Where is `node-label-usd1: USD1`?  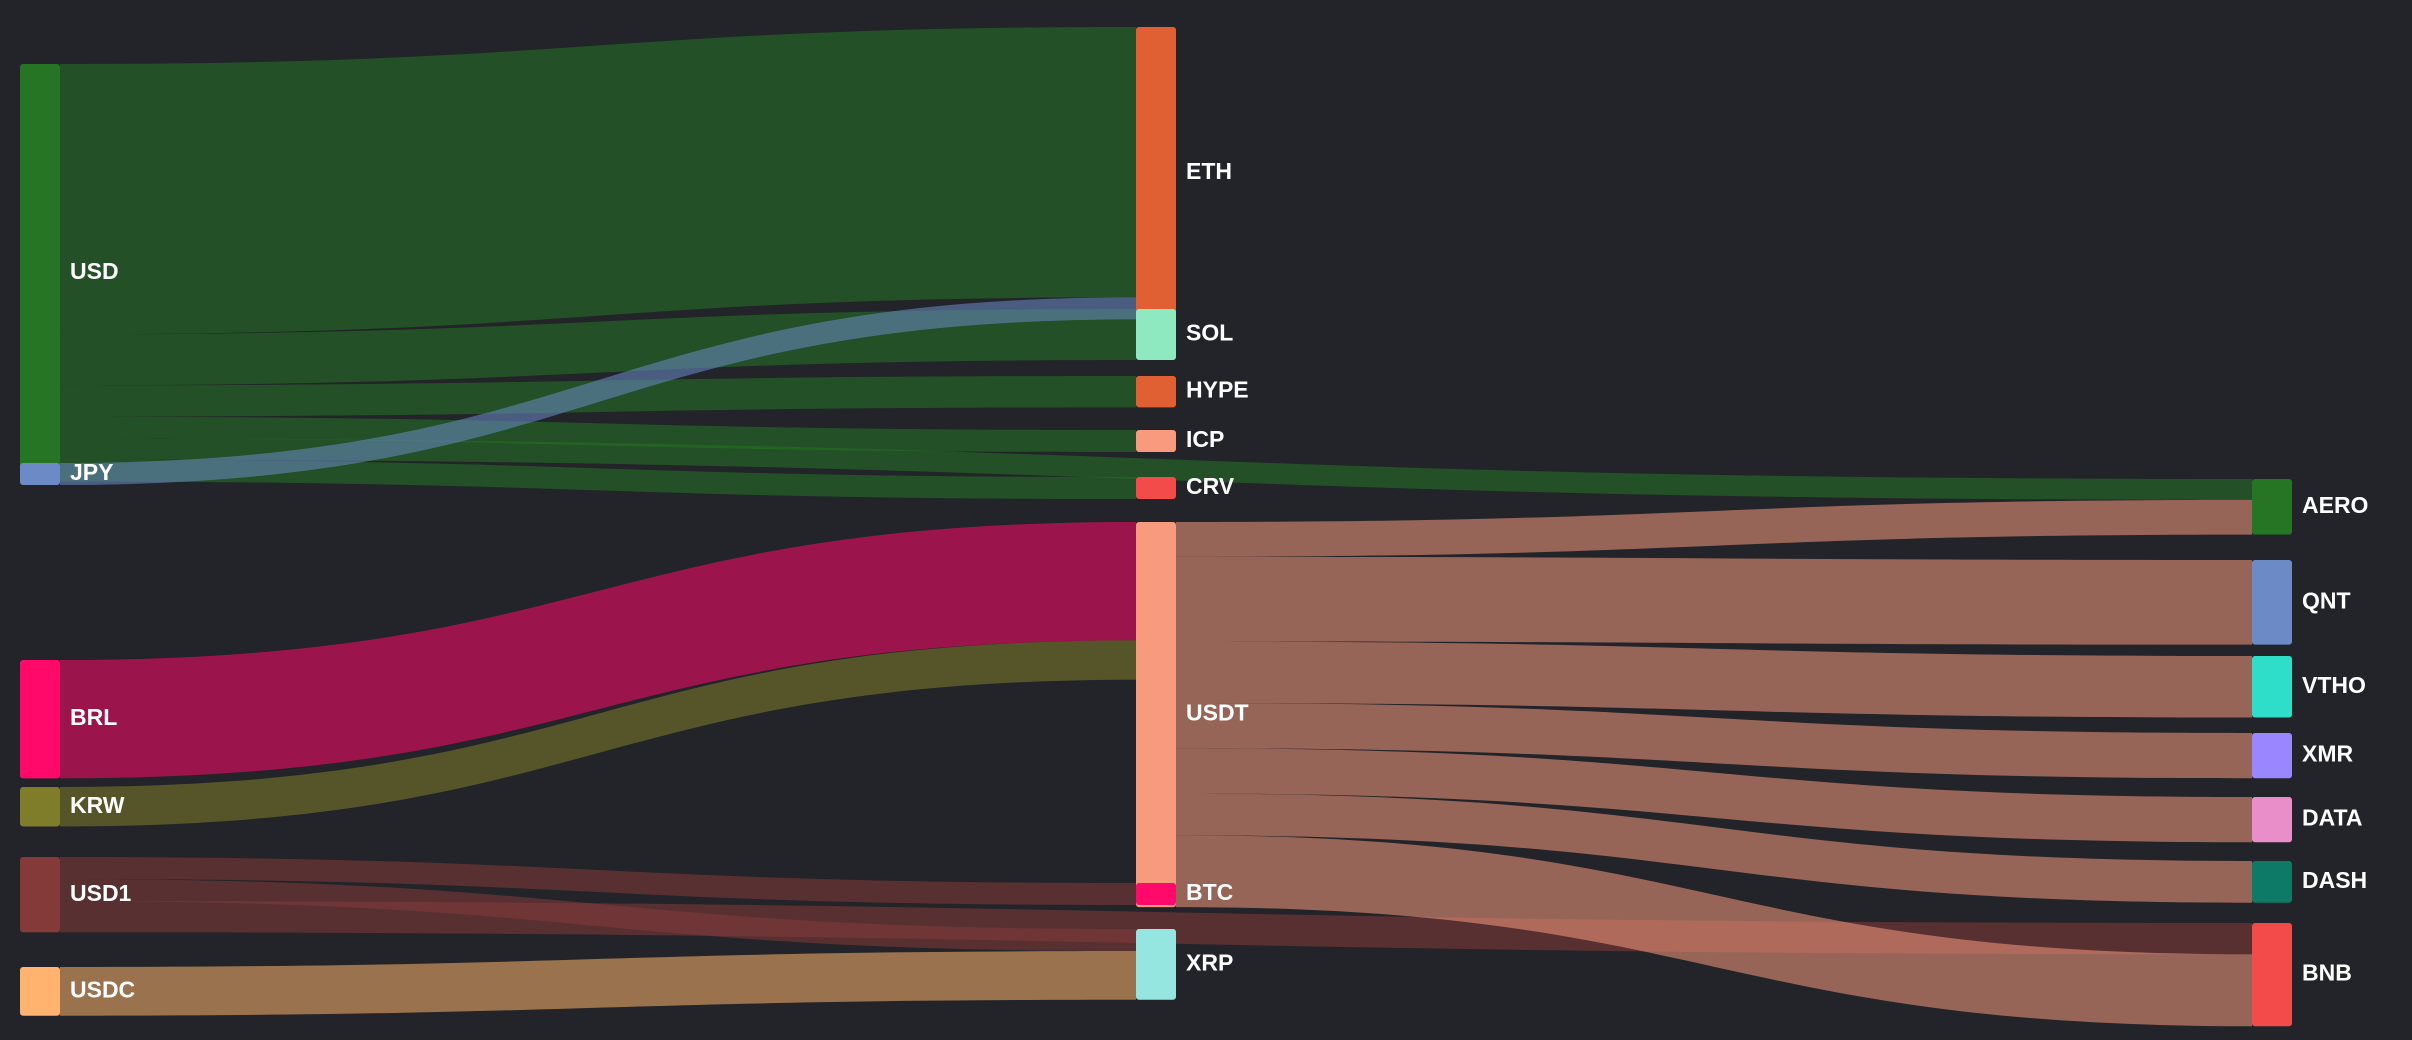 node-label-usd1: USD1 is located at coordinates (101, 893).